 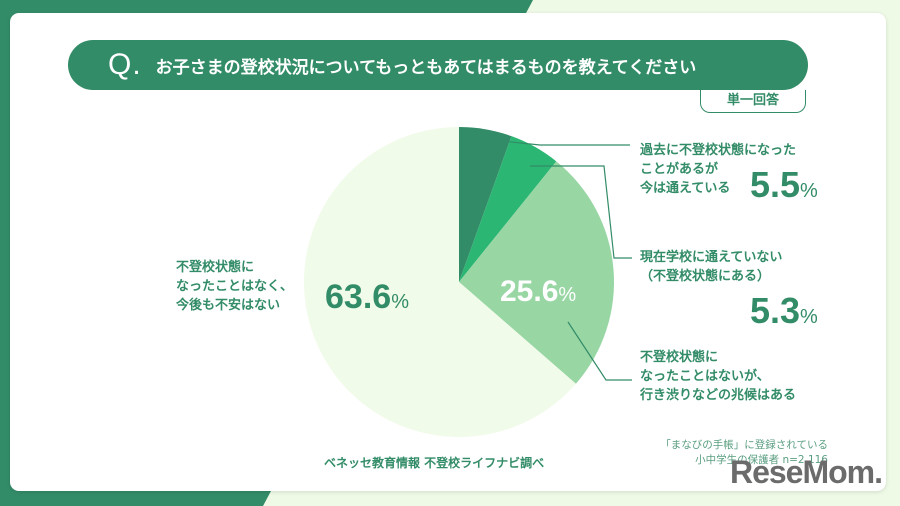 What do you see at coordinates (744, 445) in the screenshot?
I see `note-line: 「まなびの手帳」に登録されている` at bounding box center [744, 445].